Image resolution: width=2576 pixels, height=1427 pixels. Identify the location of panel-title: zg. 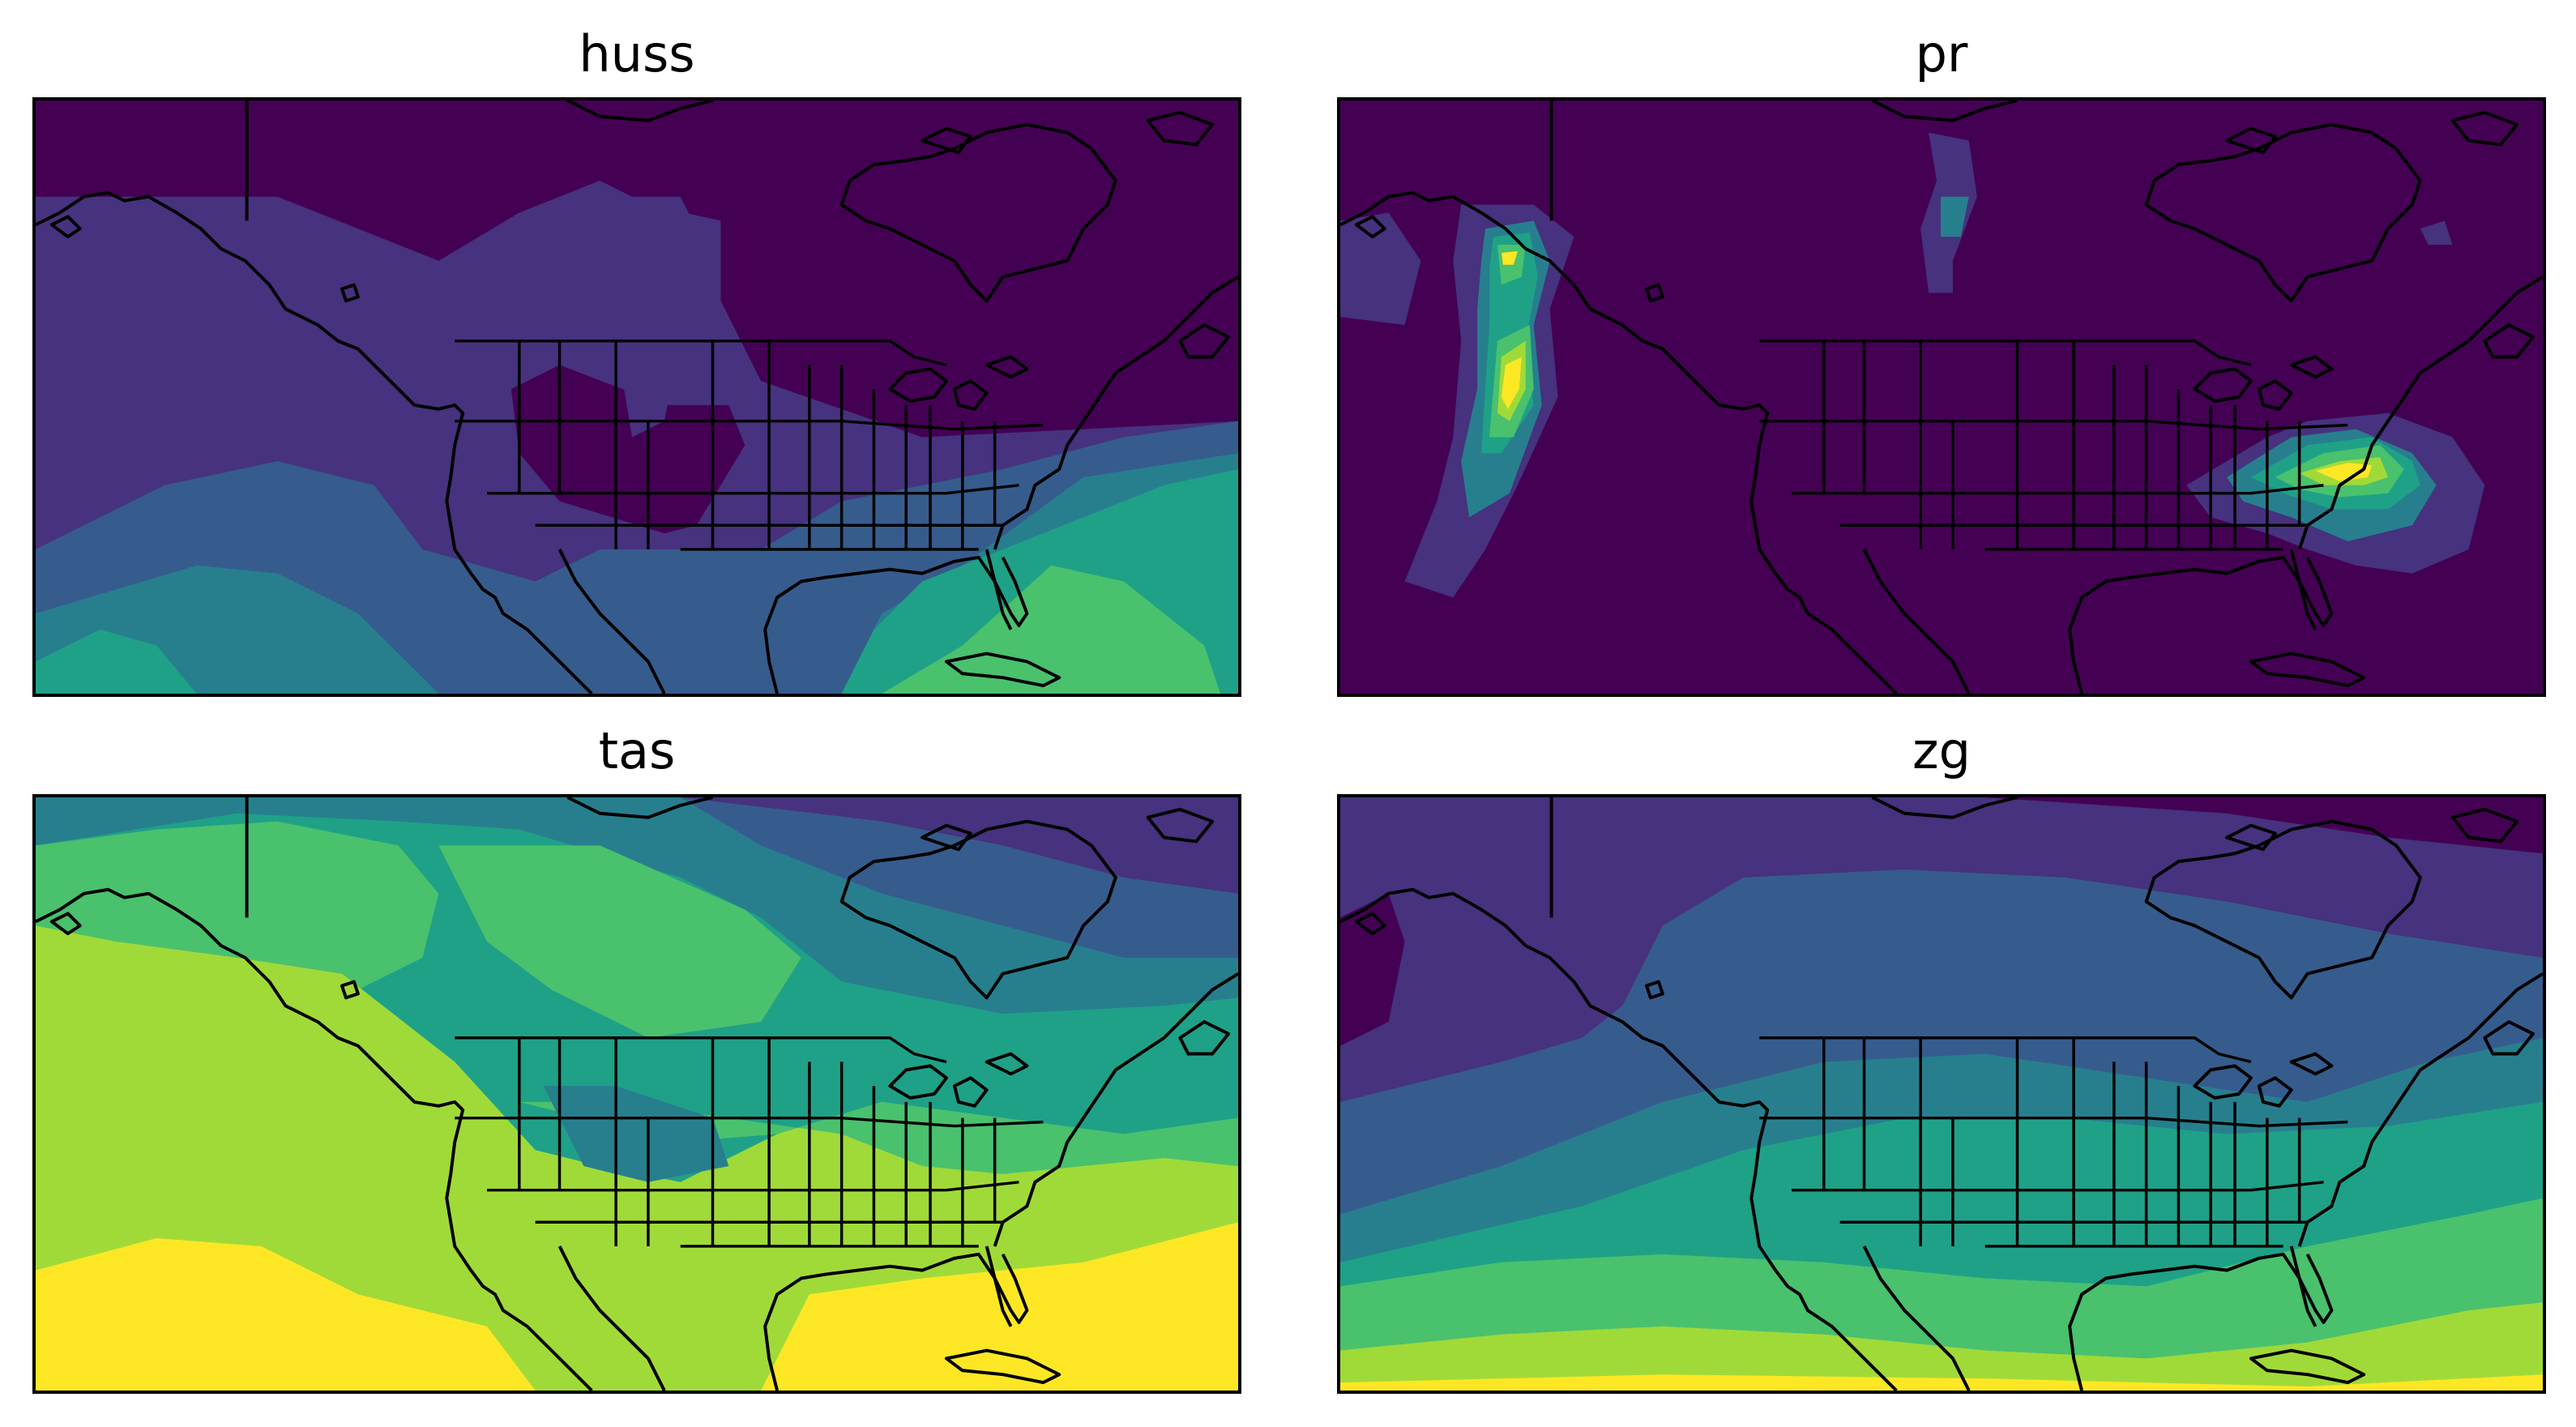
(1941, 750).